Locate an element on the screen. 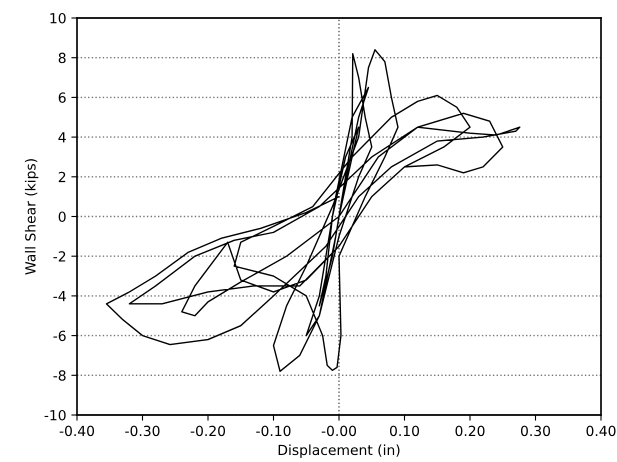  x-tick-label: 0.20 is located at coordinates (470, 431).